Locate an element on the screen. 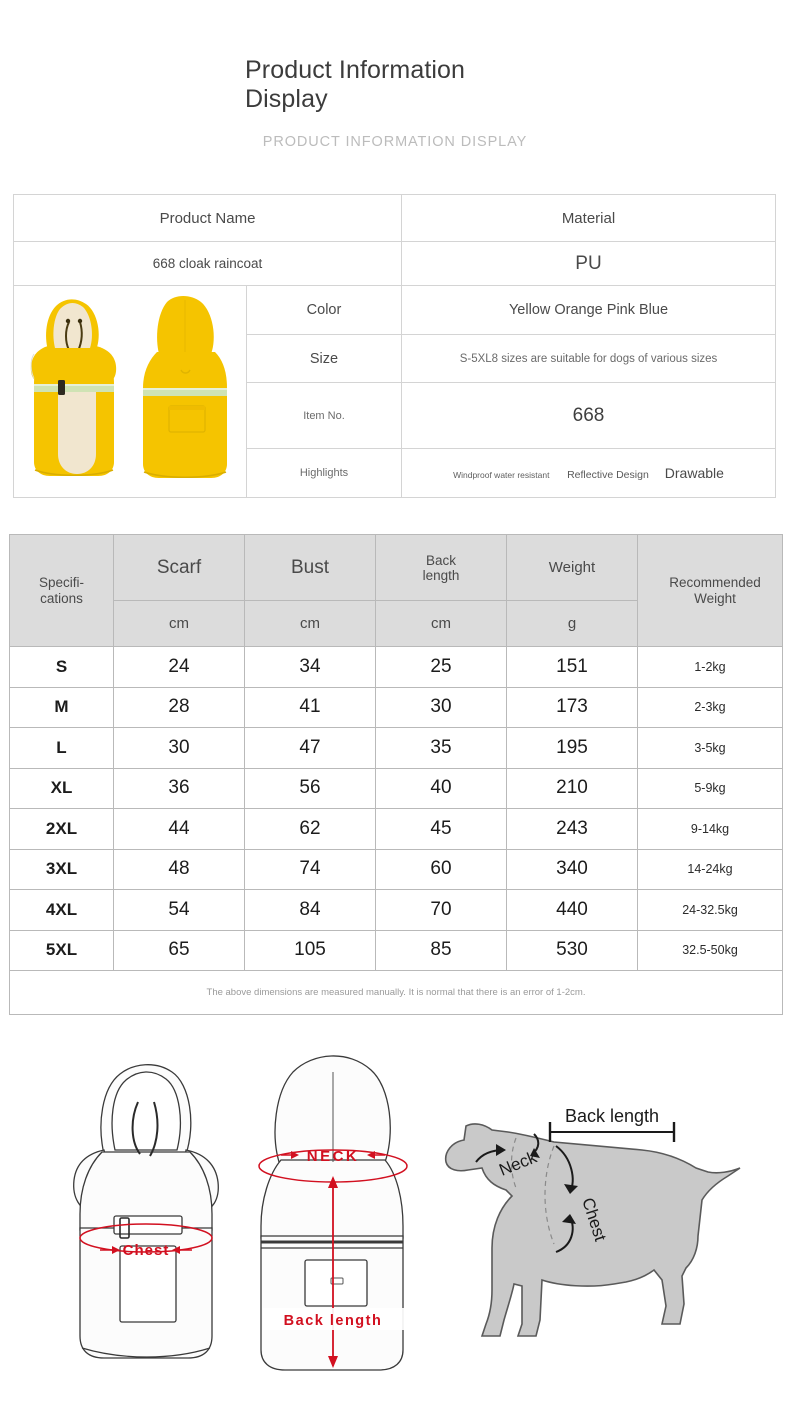 The width and height of the screenshot is (790, 1427). back-length-unit: cm is located at coordinates (441, 623).